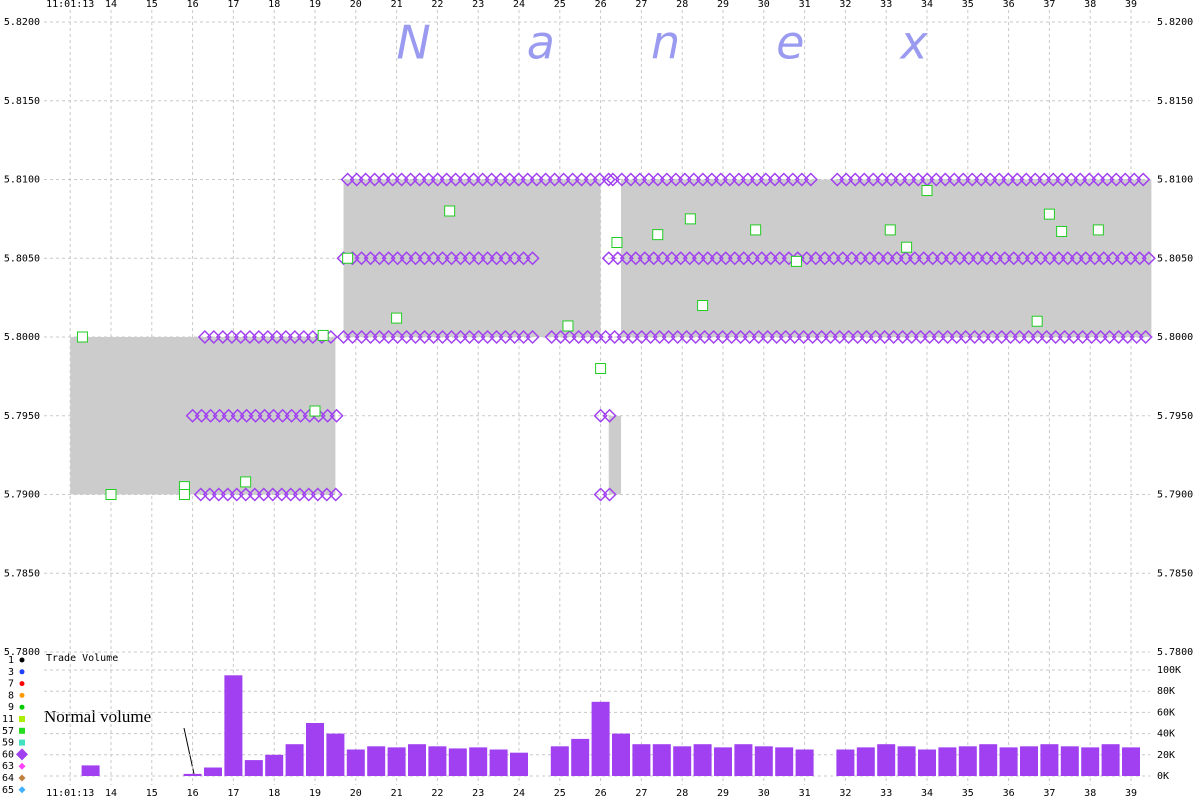 The height and width of the screenshot is (800, 1200). I want to click on legend-label: 1, so click(11, 660).